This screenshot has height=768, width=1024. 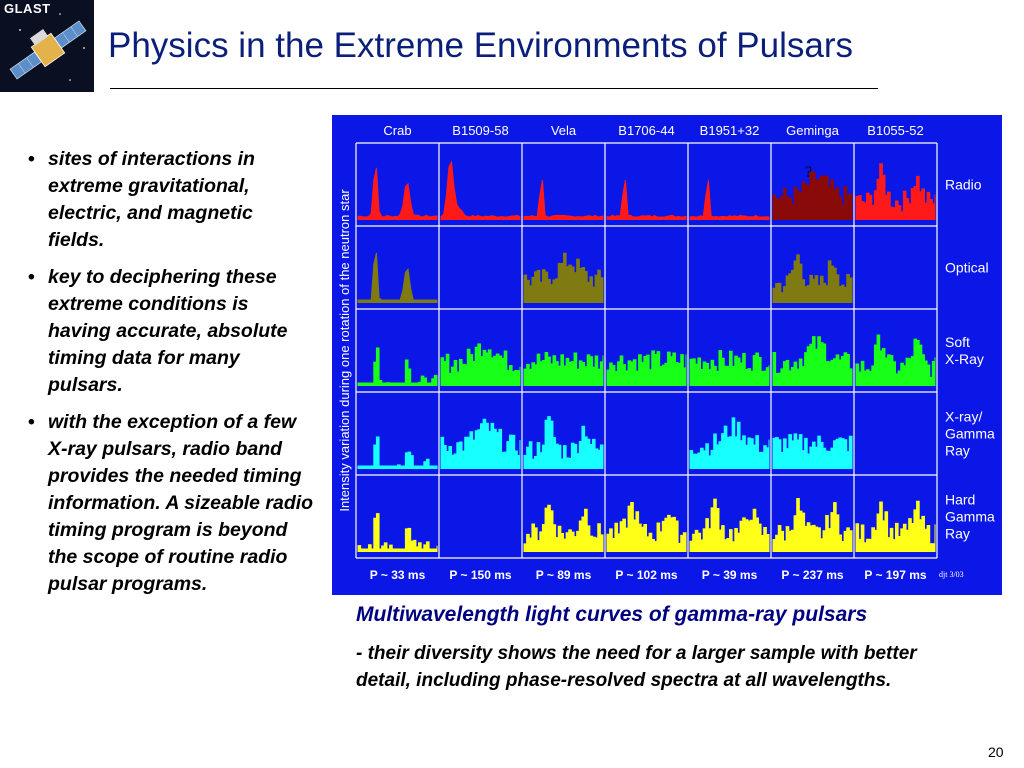 I want to click on figure-credit: djt 3/03, so click(x=951, y=574).